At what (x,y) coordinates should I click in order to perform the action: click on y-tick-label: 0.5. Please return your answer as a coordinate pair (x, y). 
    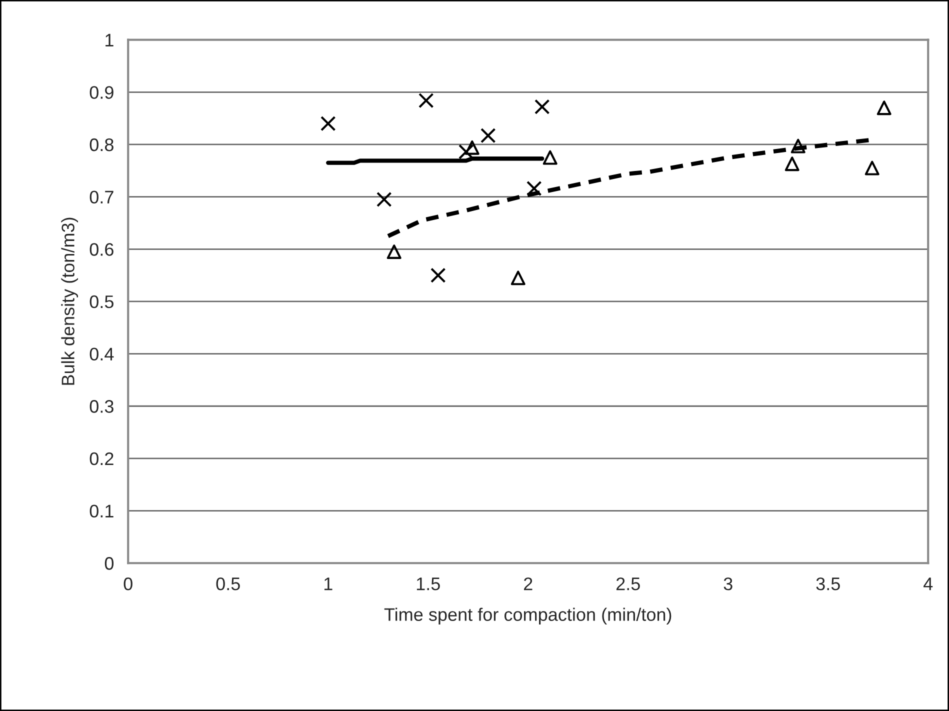
    Looking at the image, I should click on (102, 301).